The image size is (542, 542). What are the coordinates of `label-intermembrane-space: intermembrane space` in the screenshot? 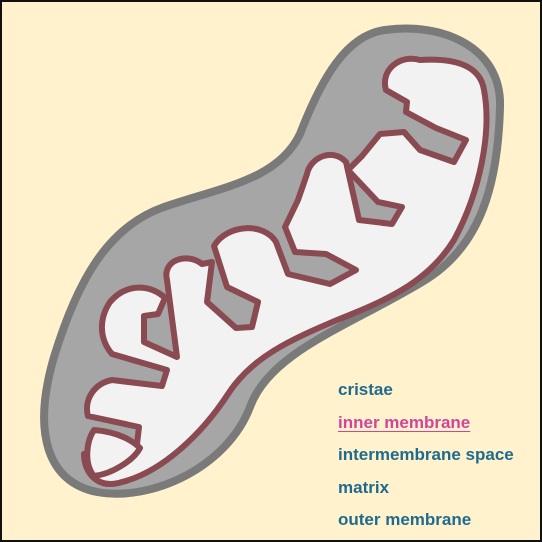 It's located at (426, 454).